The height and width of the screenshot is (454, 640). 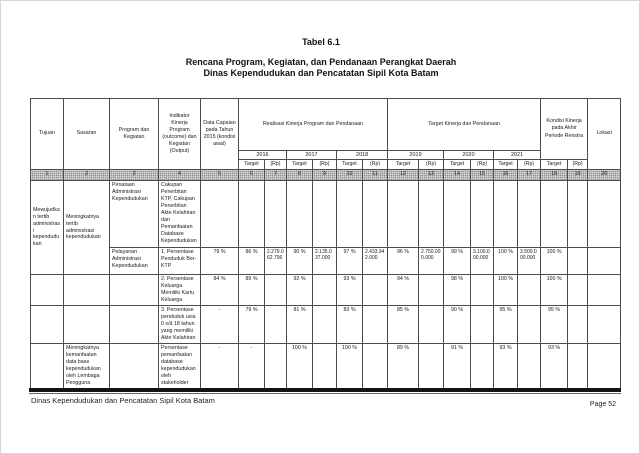 I want to click on sub-header-target-2021: Target, so click(x=506, y=164).